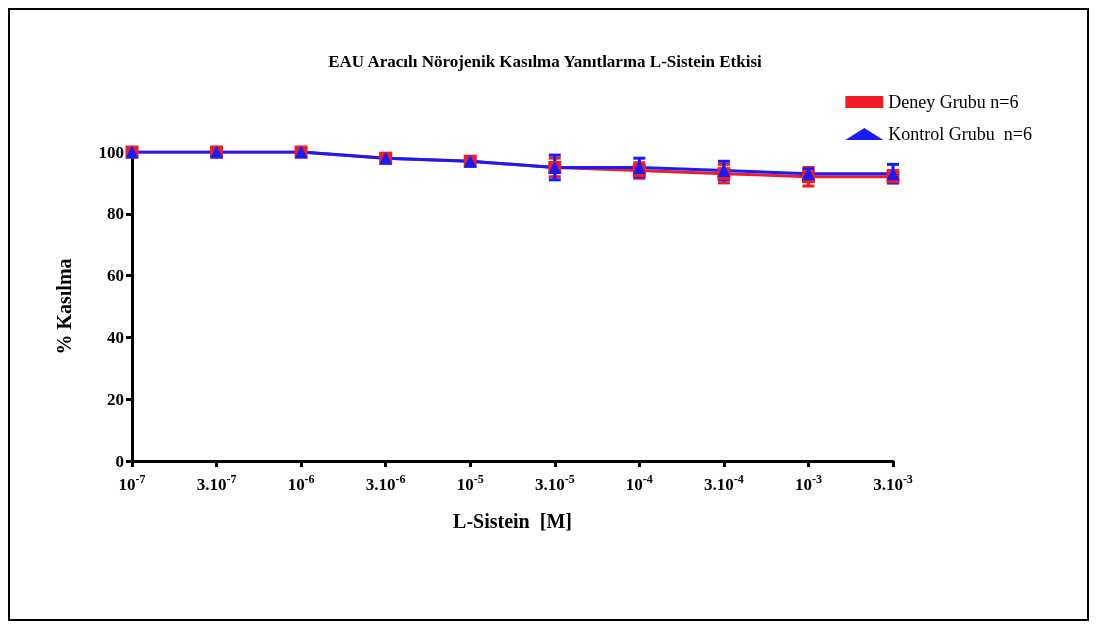  What do you see at coordinates (64, 306) in the screenshot?
I see `y-axis-title: % Kasılma` at bounding box center [64, 306].